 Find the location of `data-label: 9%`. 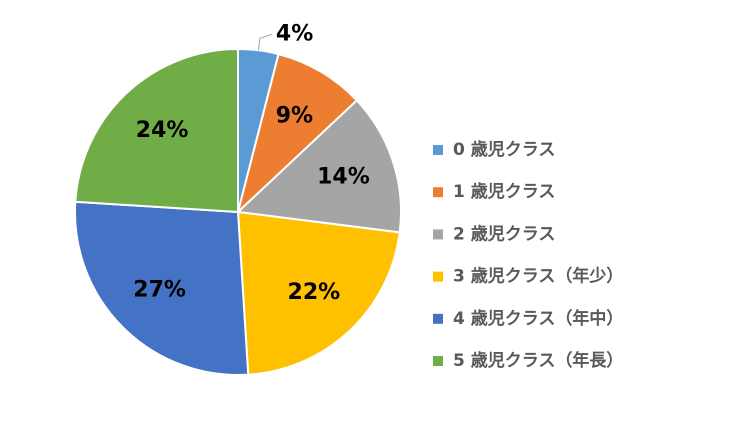

data-label: 9% is located at coordinates (294, 116).